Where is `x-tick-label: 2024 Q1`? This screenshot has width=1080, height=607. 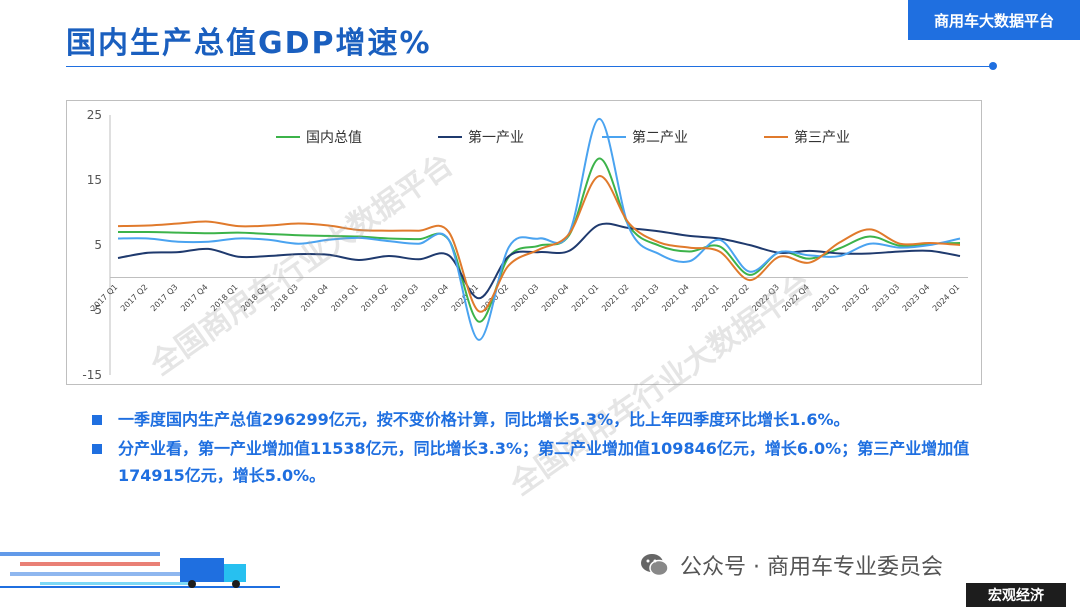 x-tick-label: 2024 Q1 is located at coordinates (946, 298).